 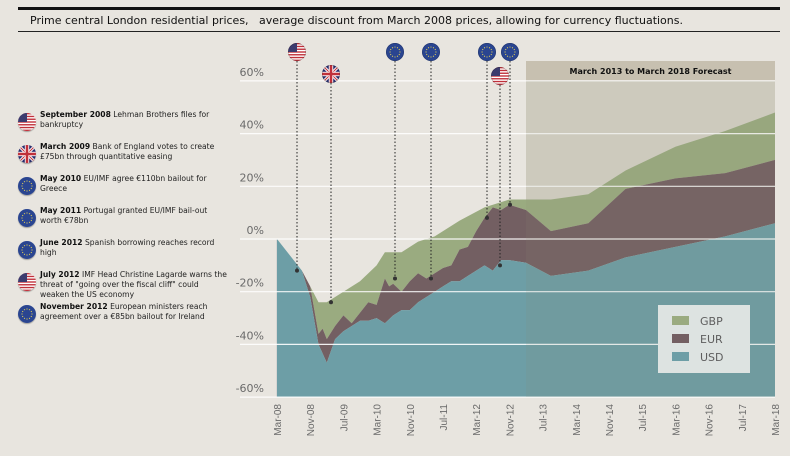 I want to click on x-tick-label: Nov-16, so click(x=710, y=420).